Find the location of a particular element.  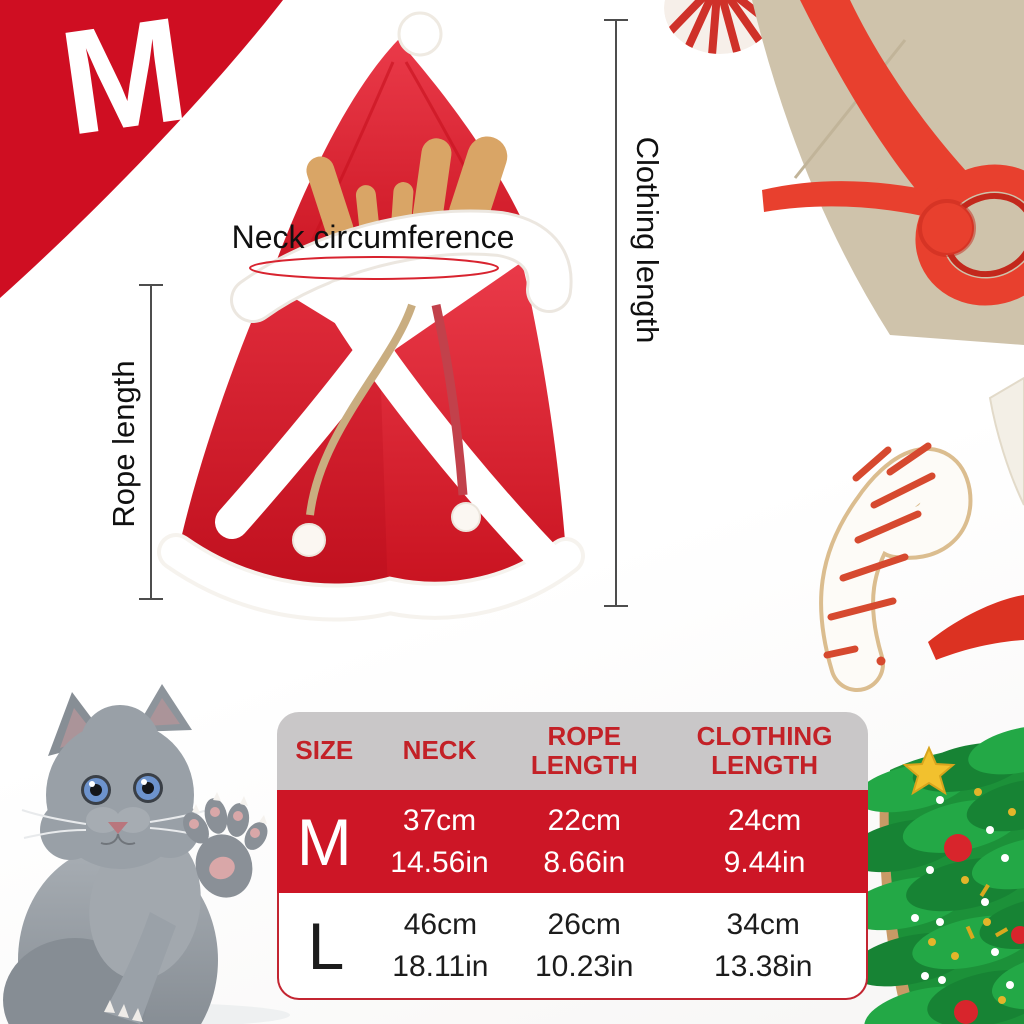

ribbon-tail-photo is located at coordinates (976, 627).